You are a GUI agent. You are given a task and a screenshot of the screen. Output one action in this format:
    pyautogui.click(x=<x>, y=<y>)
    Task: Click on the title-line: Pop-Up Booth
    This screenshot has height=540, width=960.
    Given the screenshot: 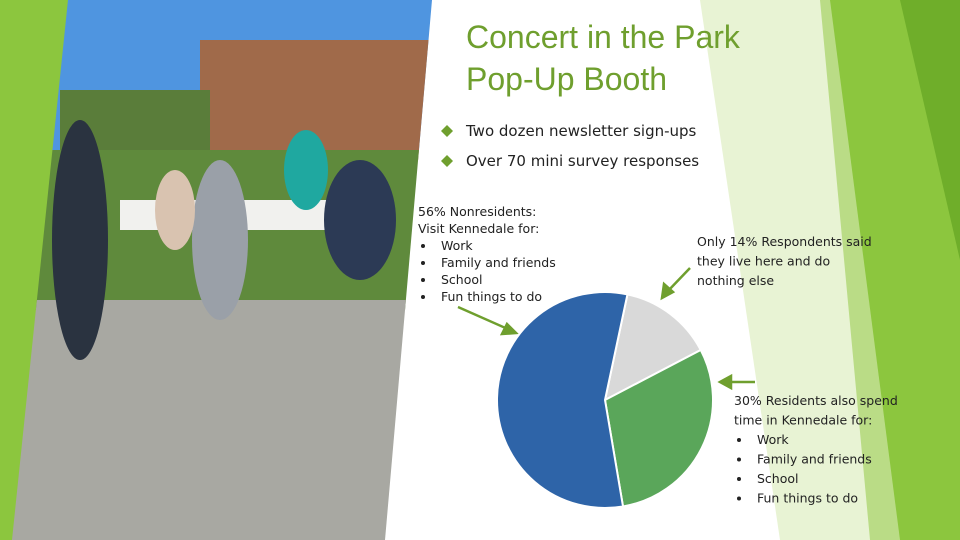 What is the action you would take?
    pyautogui.click(x=566, y=79)
    